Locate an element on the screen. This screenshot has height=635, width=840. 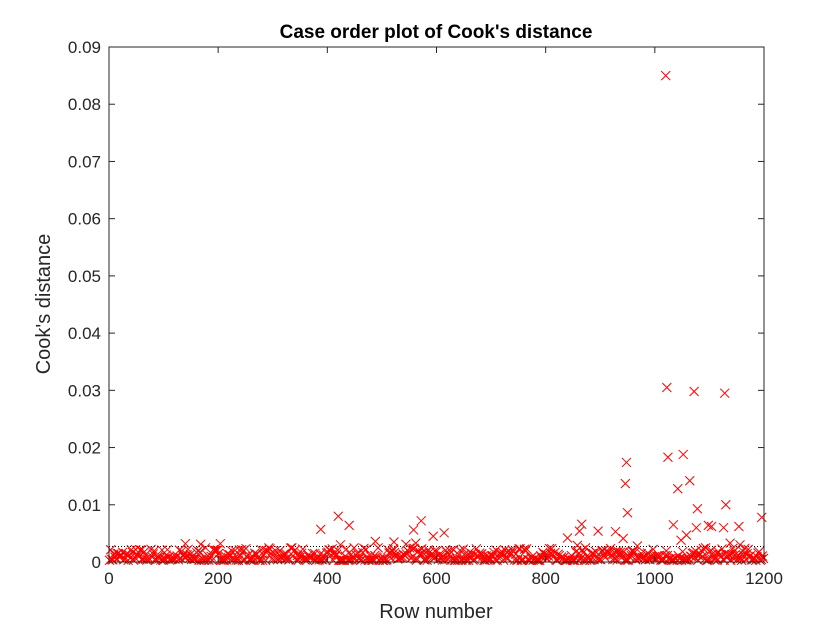
x-tick-label: 800 is located at coordinates (545, 578).